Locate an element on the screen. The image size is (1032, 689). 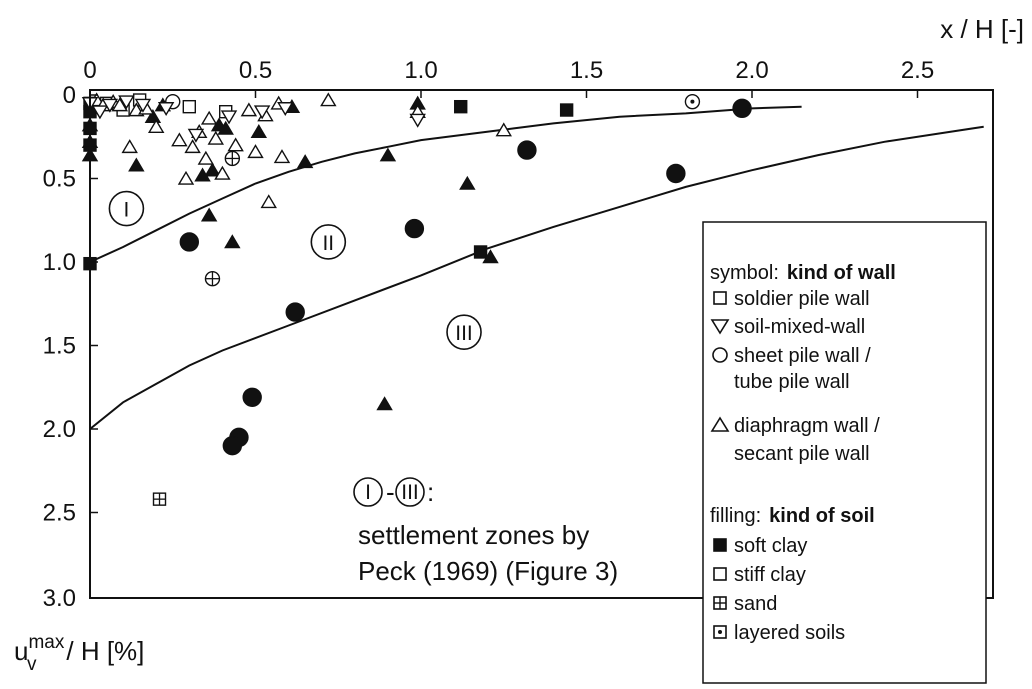
annotation-zone-from: I is located at coordinates (368, 492).